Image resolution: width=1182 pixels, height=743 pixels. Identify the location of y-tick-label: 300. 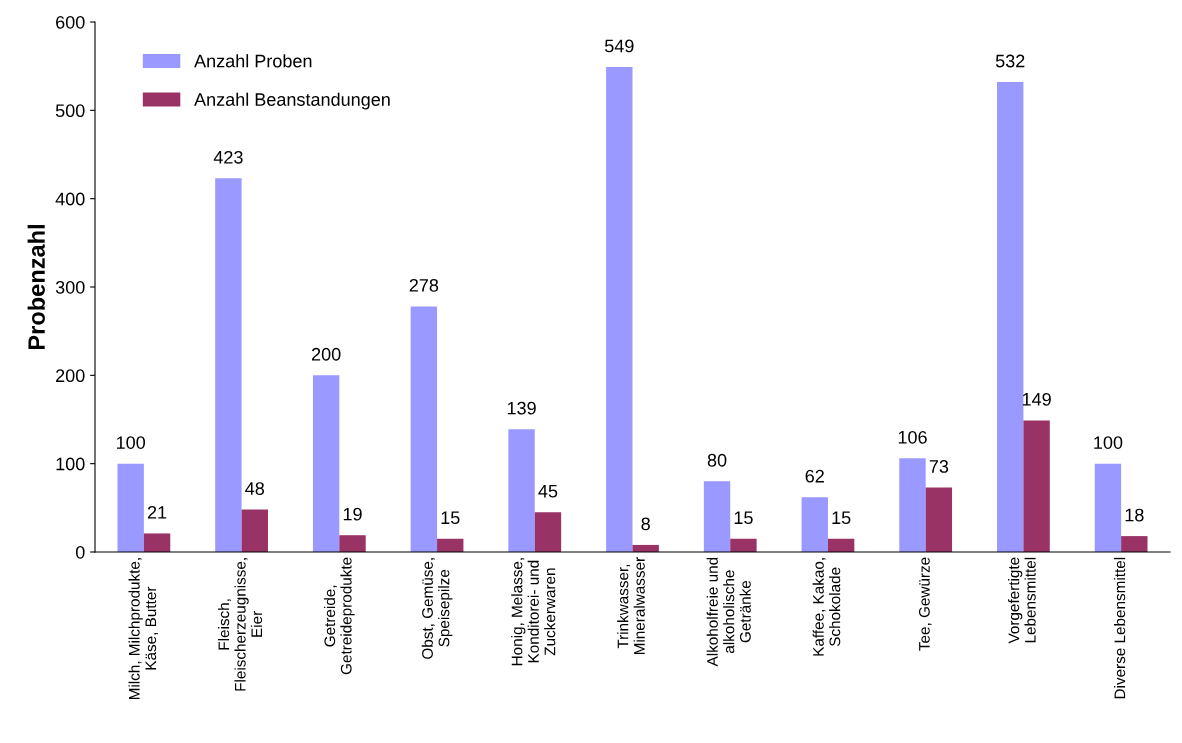
(70, 287).